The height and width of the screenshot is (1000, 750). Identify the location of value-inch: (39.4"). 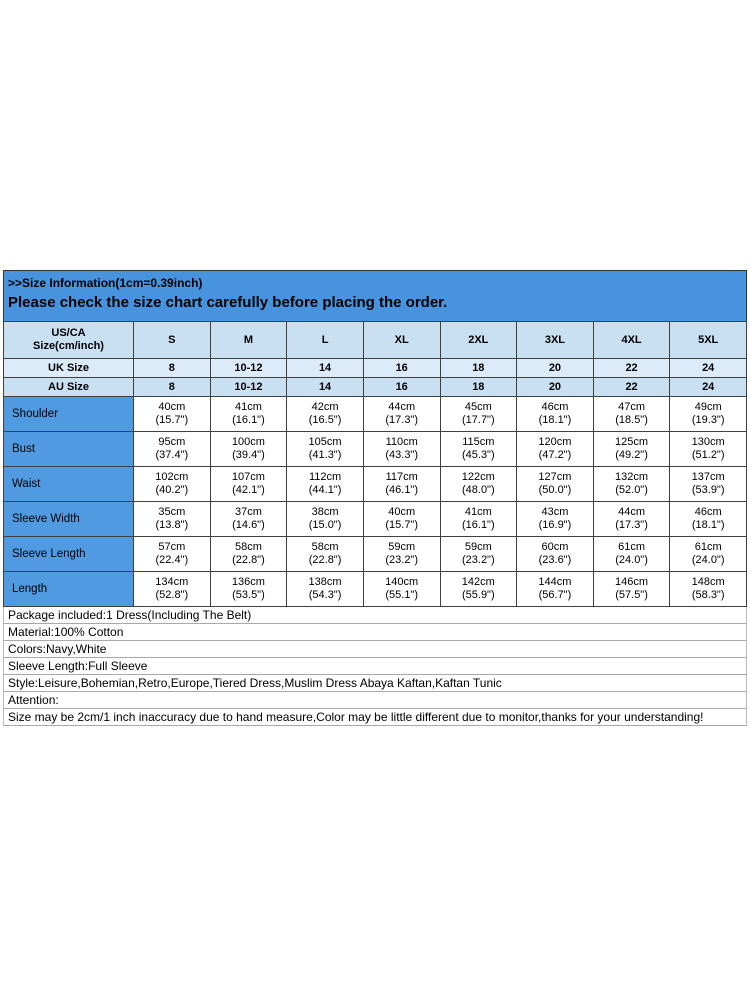
(248, 455).